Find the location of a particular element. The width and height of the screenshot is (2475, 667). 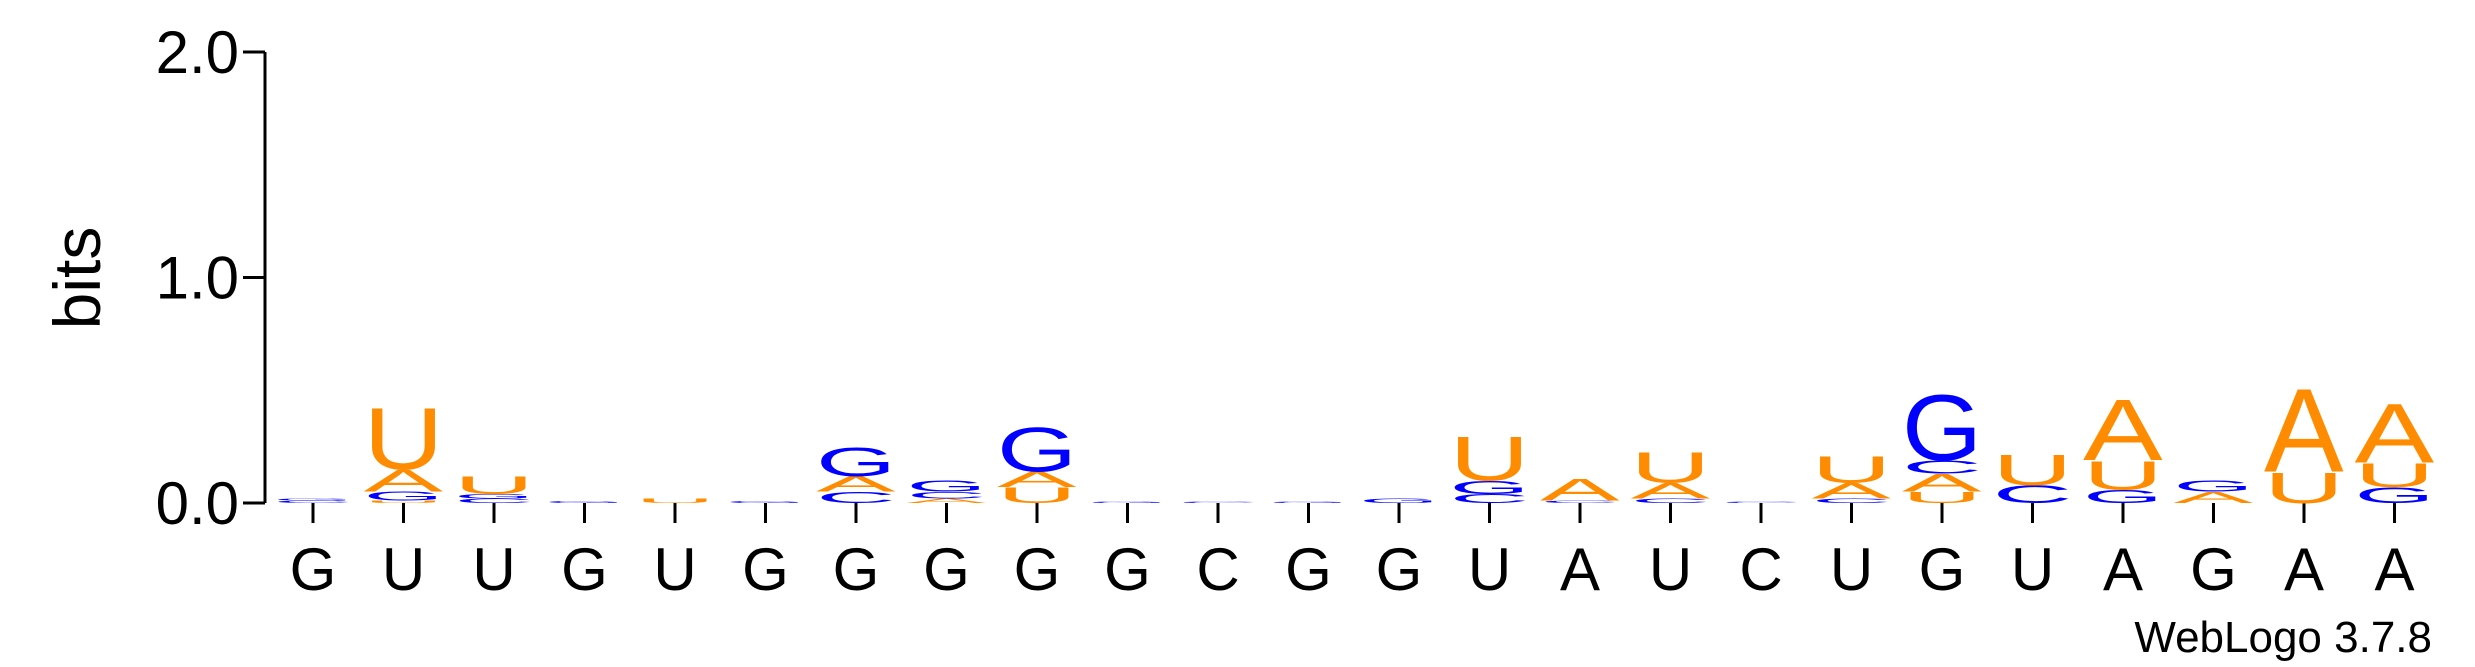

y-tick-label: 1.0 is located at coordinates (197, 278).